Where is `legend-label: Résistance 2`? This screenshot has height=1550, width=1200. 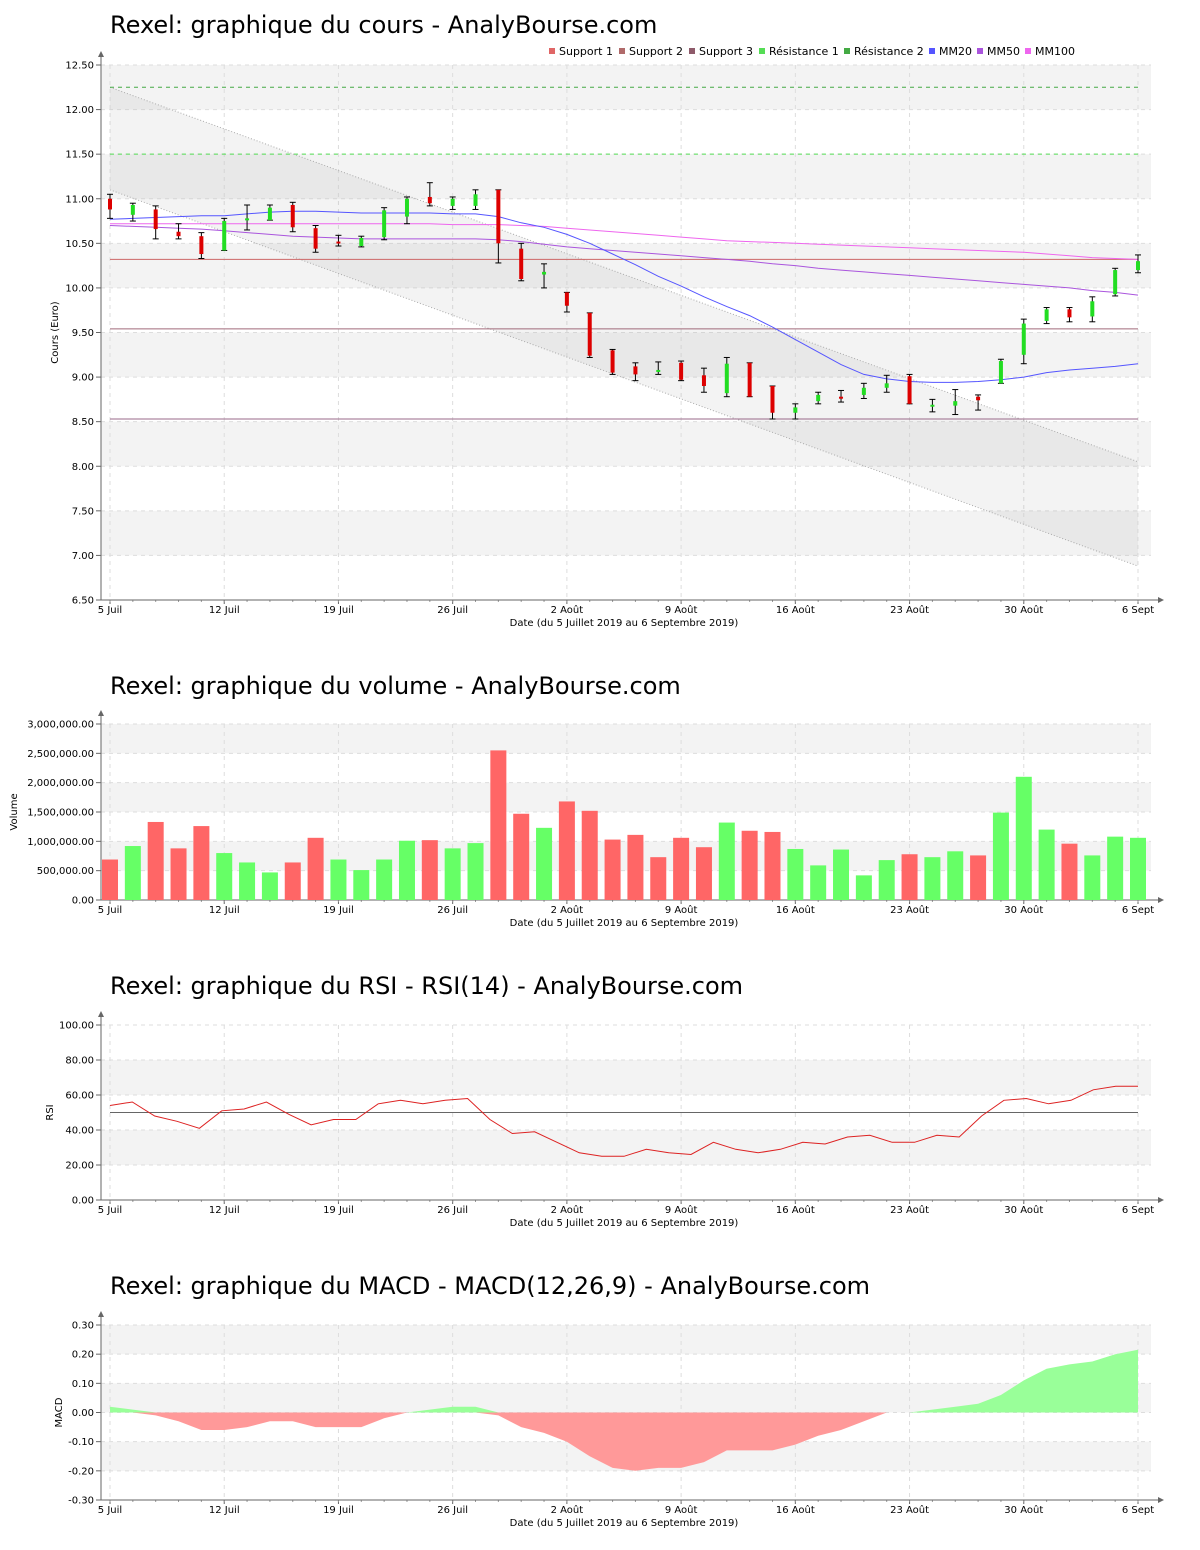
legend-label: Résistance 2 is located at coordinates (889, 51).